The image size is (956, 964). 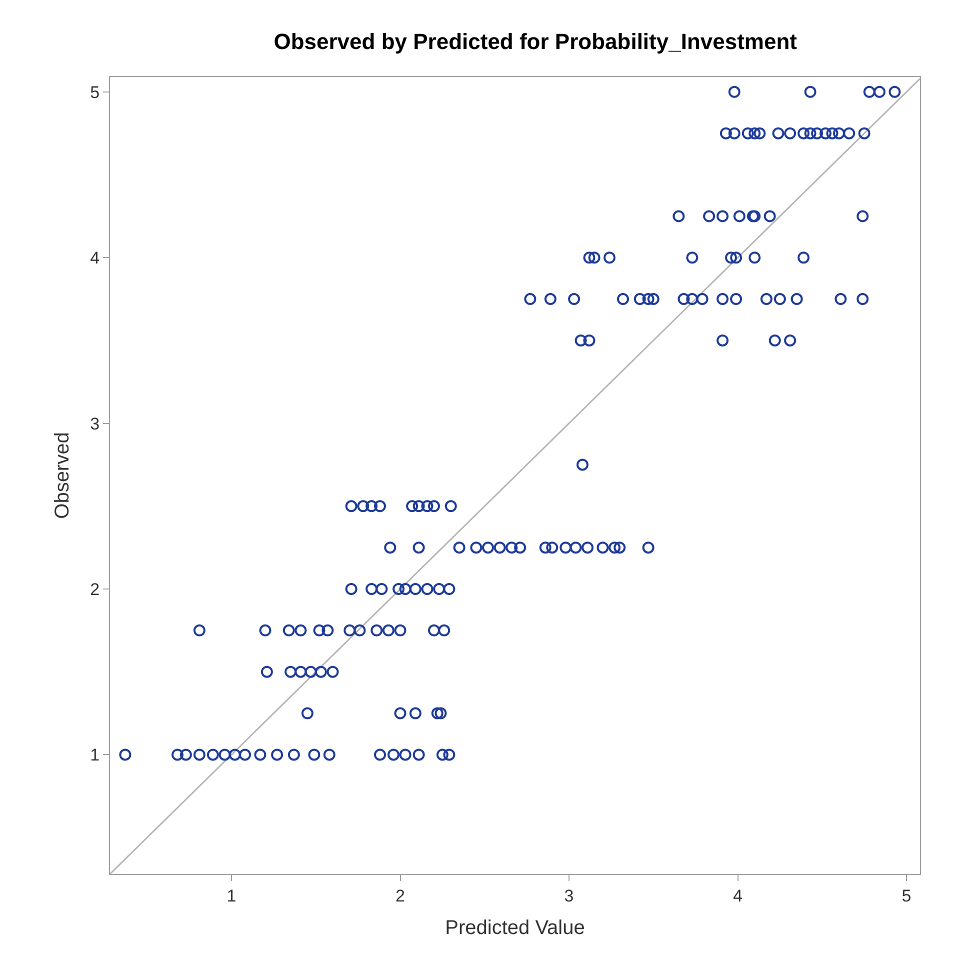 What do you see at coordinates (95, 258) in the screenshot?
I see `y-tick-label: 4` at bounding box center [95, 258].